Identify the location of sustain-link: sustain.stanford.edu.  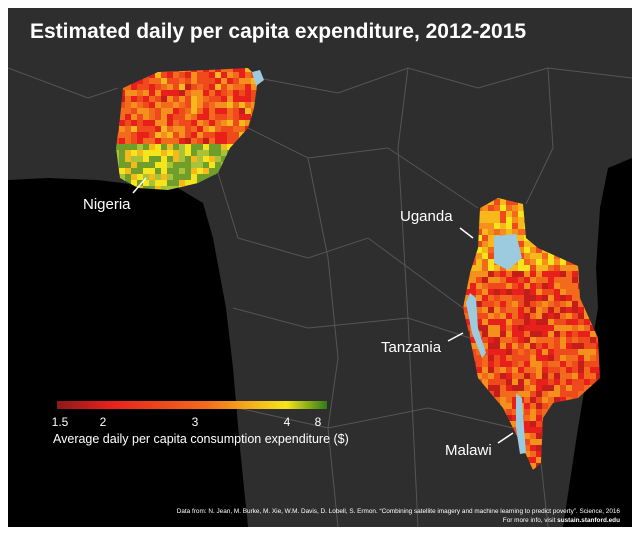
(588, 520).